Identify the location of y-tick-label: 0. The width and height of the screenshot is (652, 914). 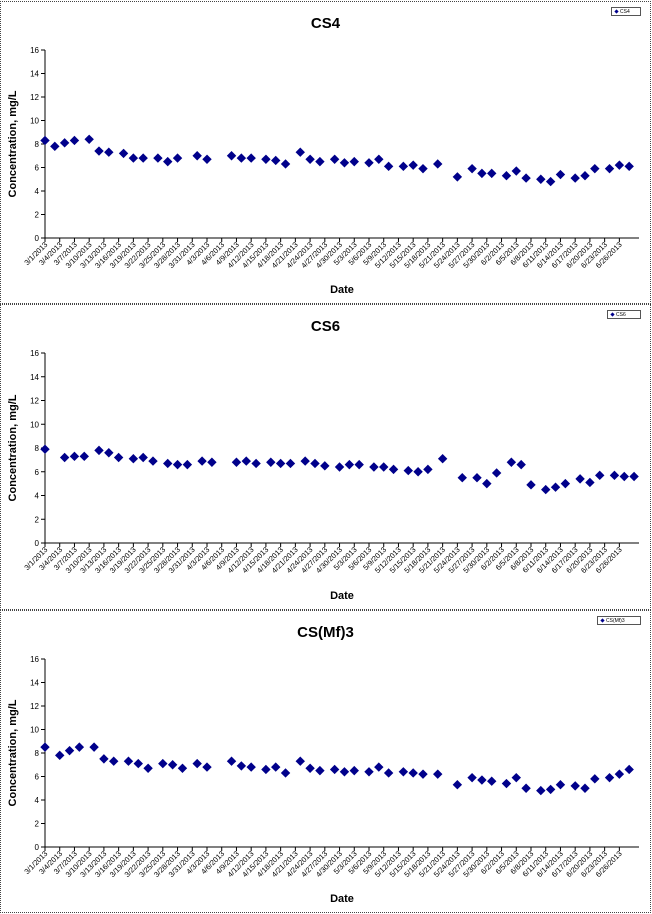
(37, 238).